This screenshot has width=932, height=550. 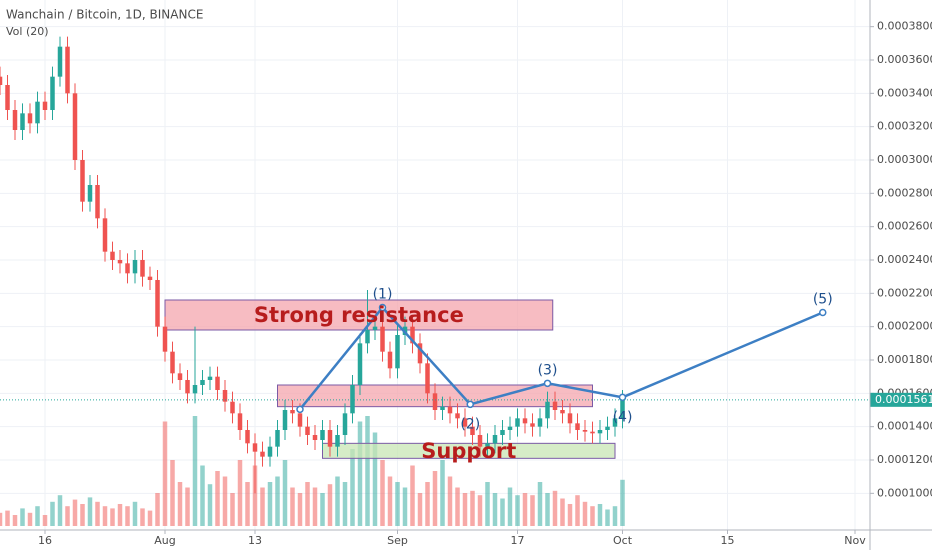 What do you see at coordinates (561, 358) in the screenshot?
I see `wave-line` at bounding box center [561, 358].